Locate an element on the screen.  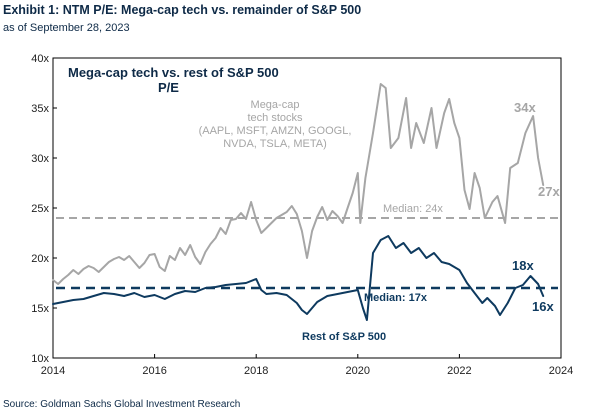
x-tick-label: 2020 is located at coordinates (358, 371).